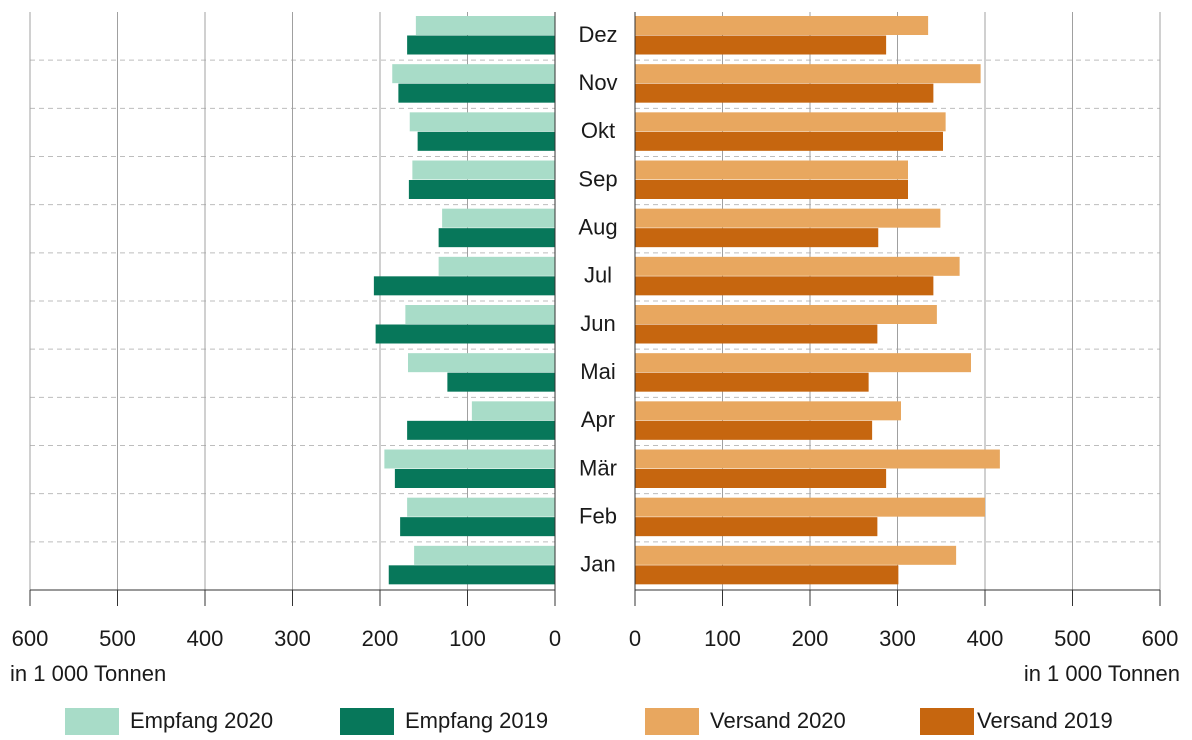 Image resolution: width=1192 pixels, height=740 pixels. What do you see at coordinates (597, 227) in the screenshot?
I see `category-label: Aug` at bounding box center [597, 227].